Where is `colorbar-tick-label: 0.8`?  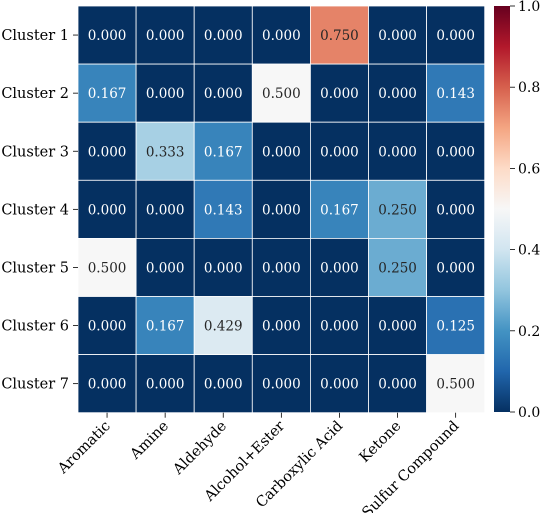 colorbar-tick-label: 0.8 is located at coordinates (529, 88).